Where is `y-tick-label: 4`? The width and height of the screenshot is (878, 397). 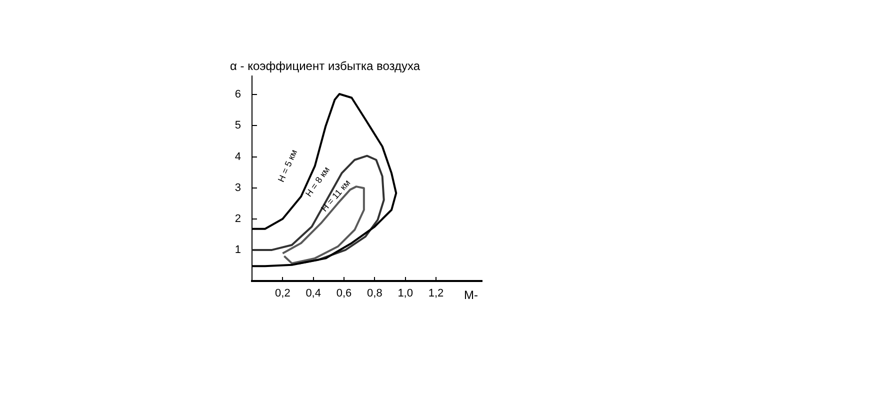 y-tick-label: 4 is located at coordinates (237, 156).